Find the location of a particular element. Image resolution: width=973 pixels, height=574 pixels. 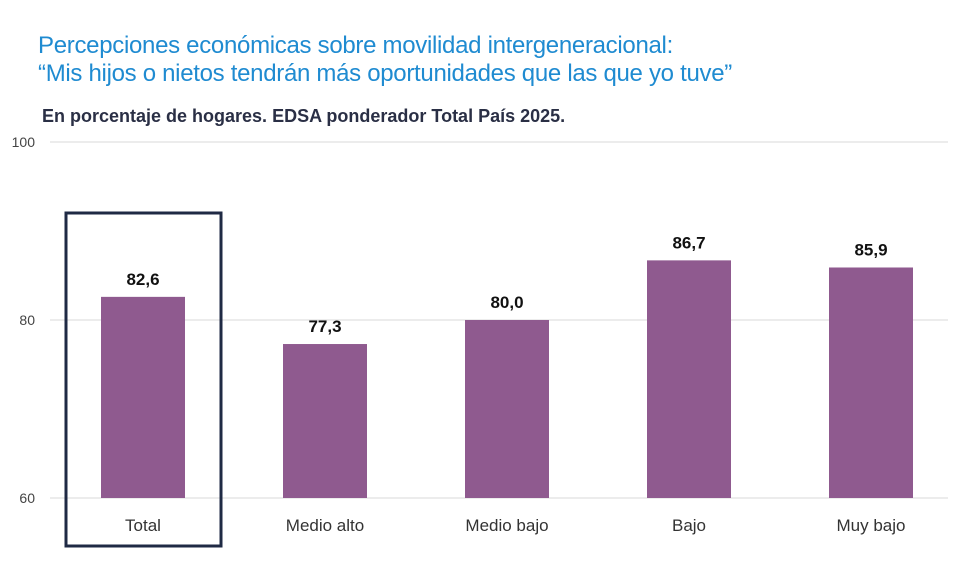

category-label-bajo: Bajo is located at coordinates (689, 525).